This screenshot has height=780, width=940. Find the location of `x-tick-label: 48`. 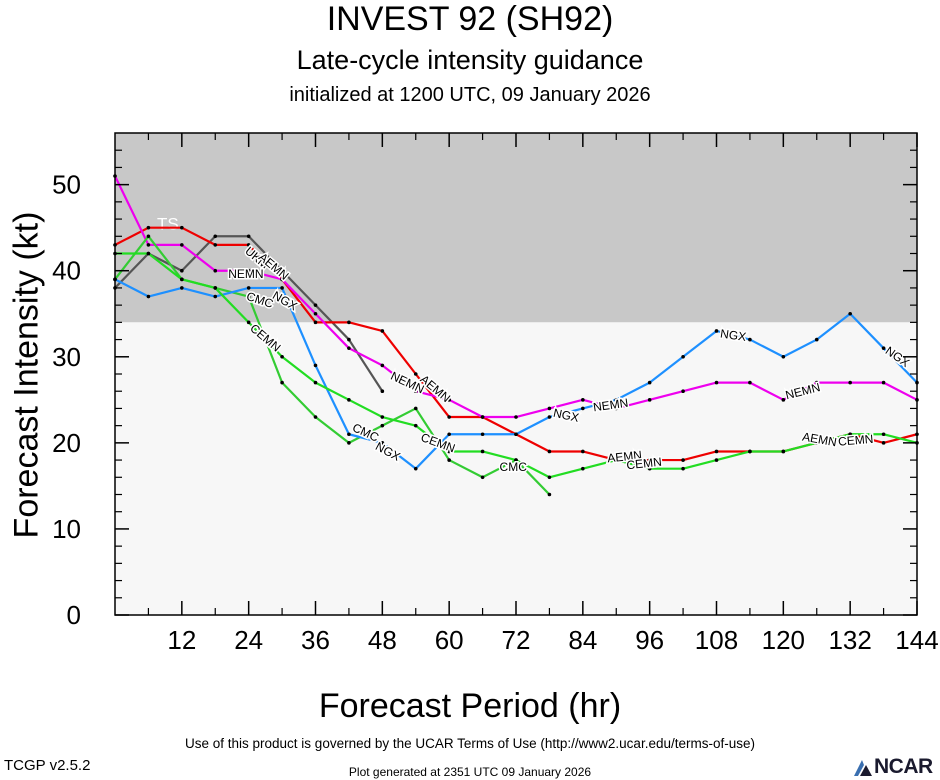

x-tick-label: 48 is located at coordinates (382, 640).